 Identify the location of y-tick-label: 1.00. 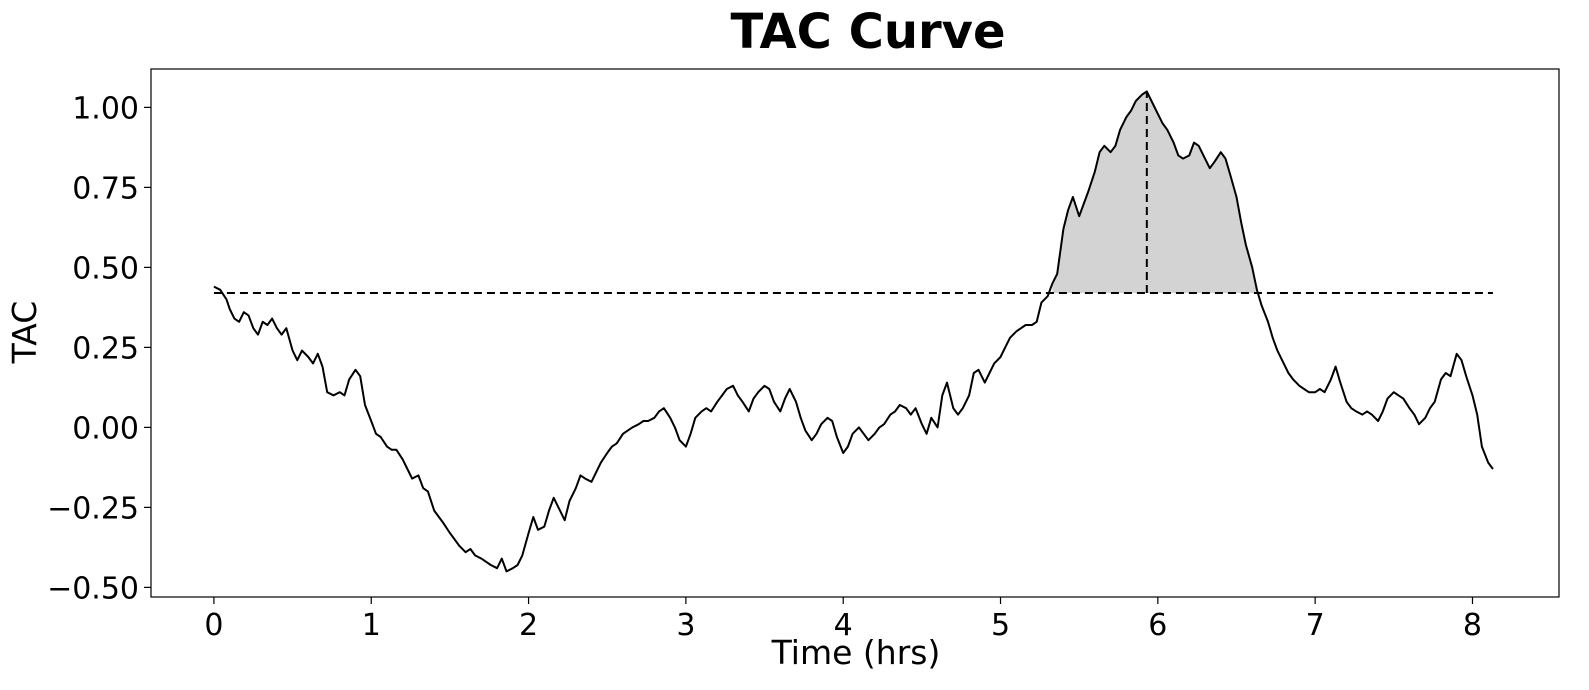
(105, 108).